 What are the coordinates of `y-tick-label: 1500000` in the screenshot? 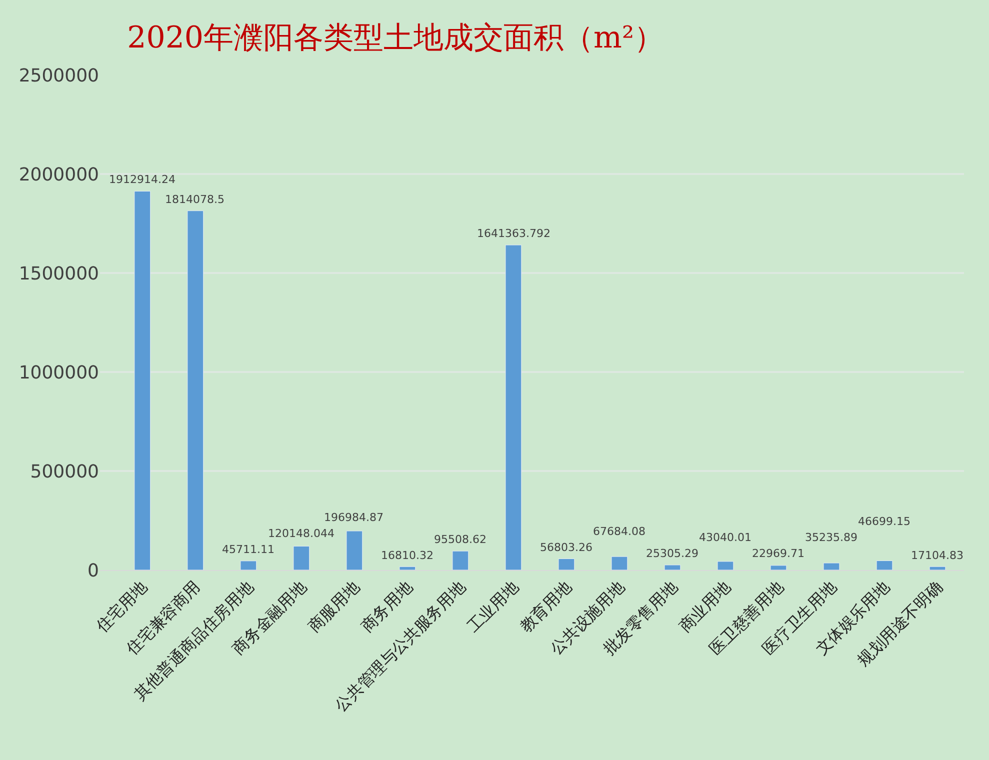 It's located at (58, 273).